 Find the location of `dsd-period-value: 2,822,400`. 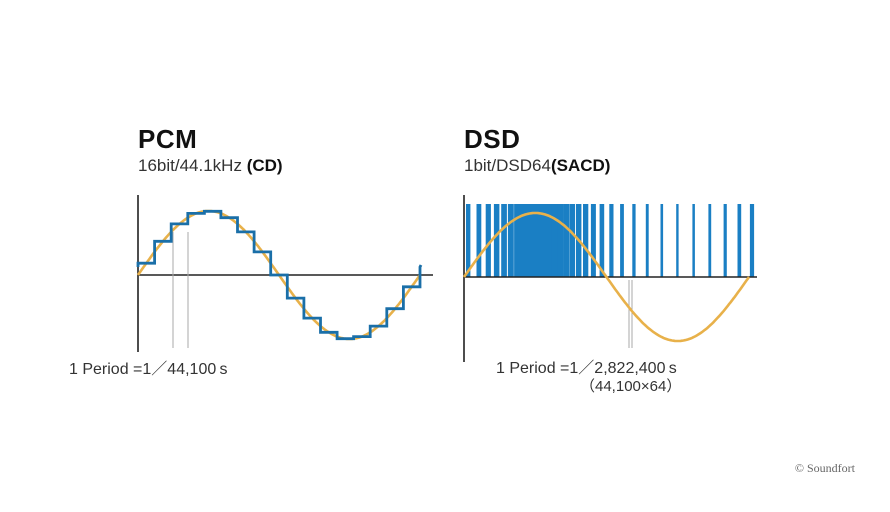

dsd-period-value: 2,822,400 is located at coordinates (630, 368).